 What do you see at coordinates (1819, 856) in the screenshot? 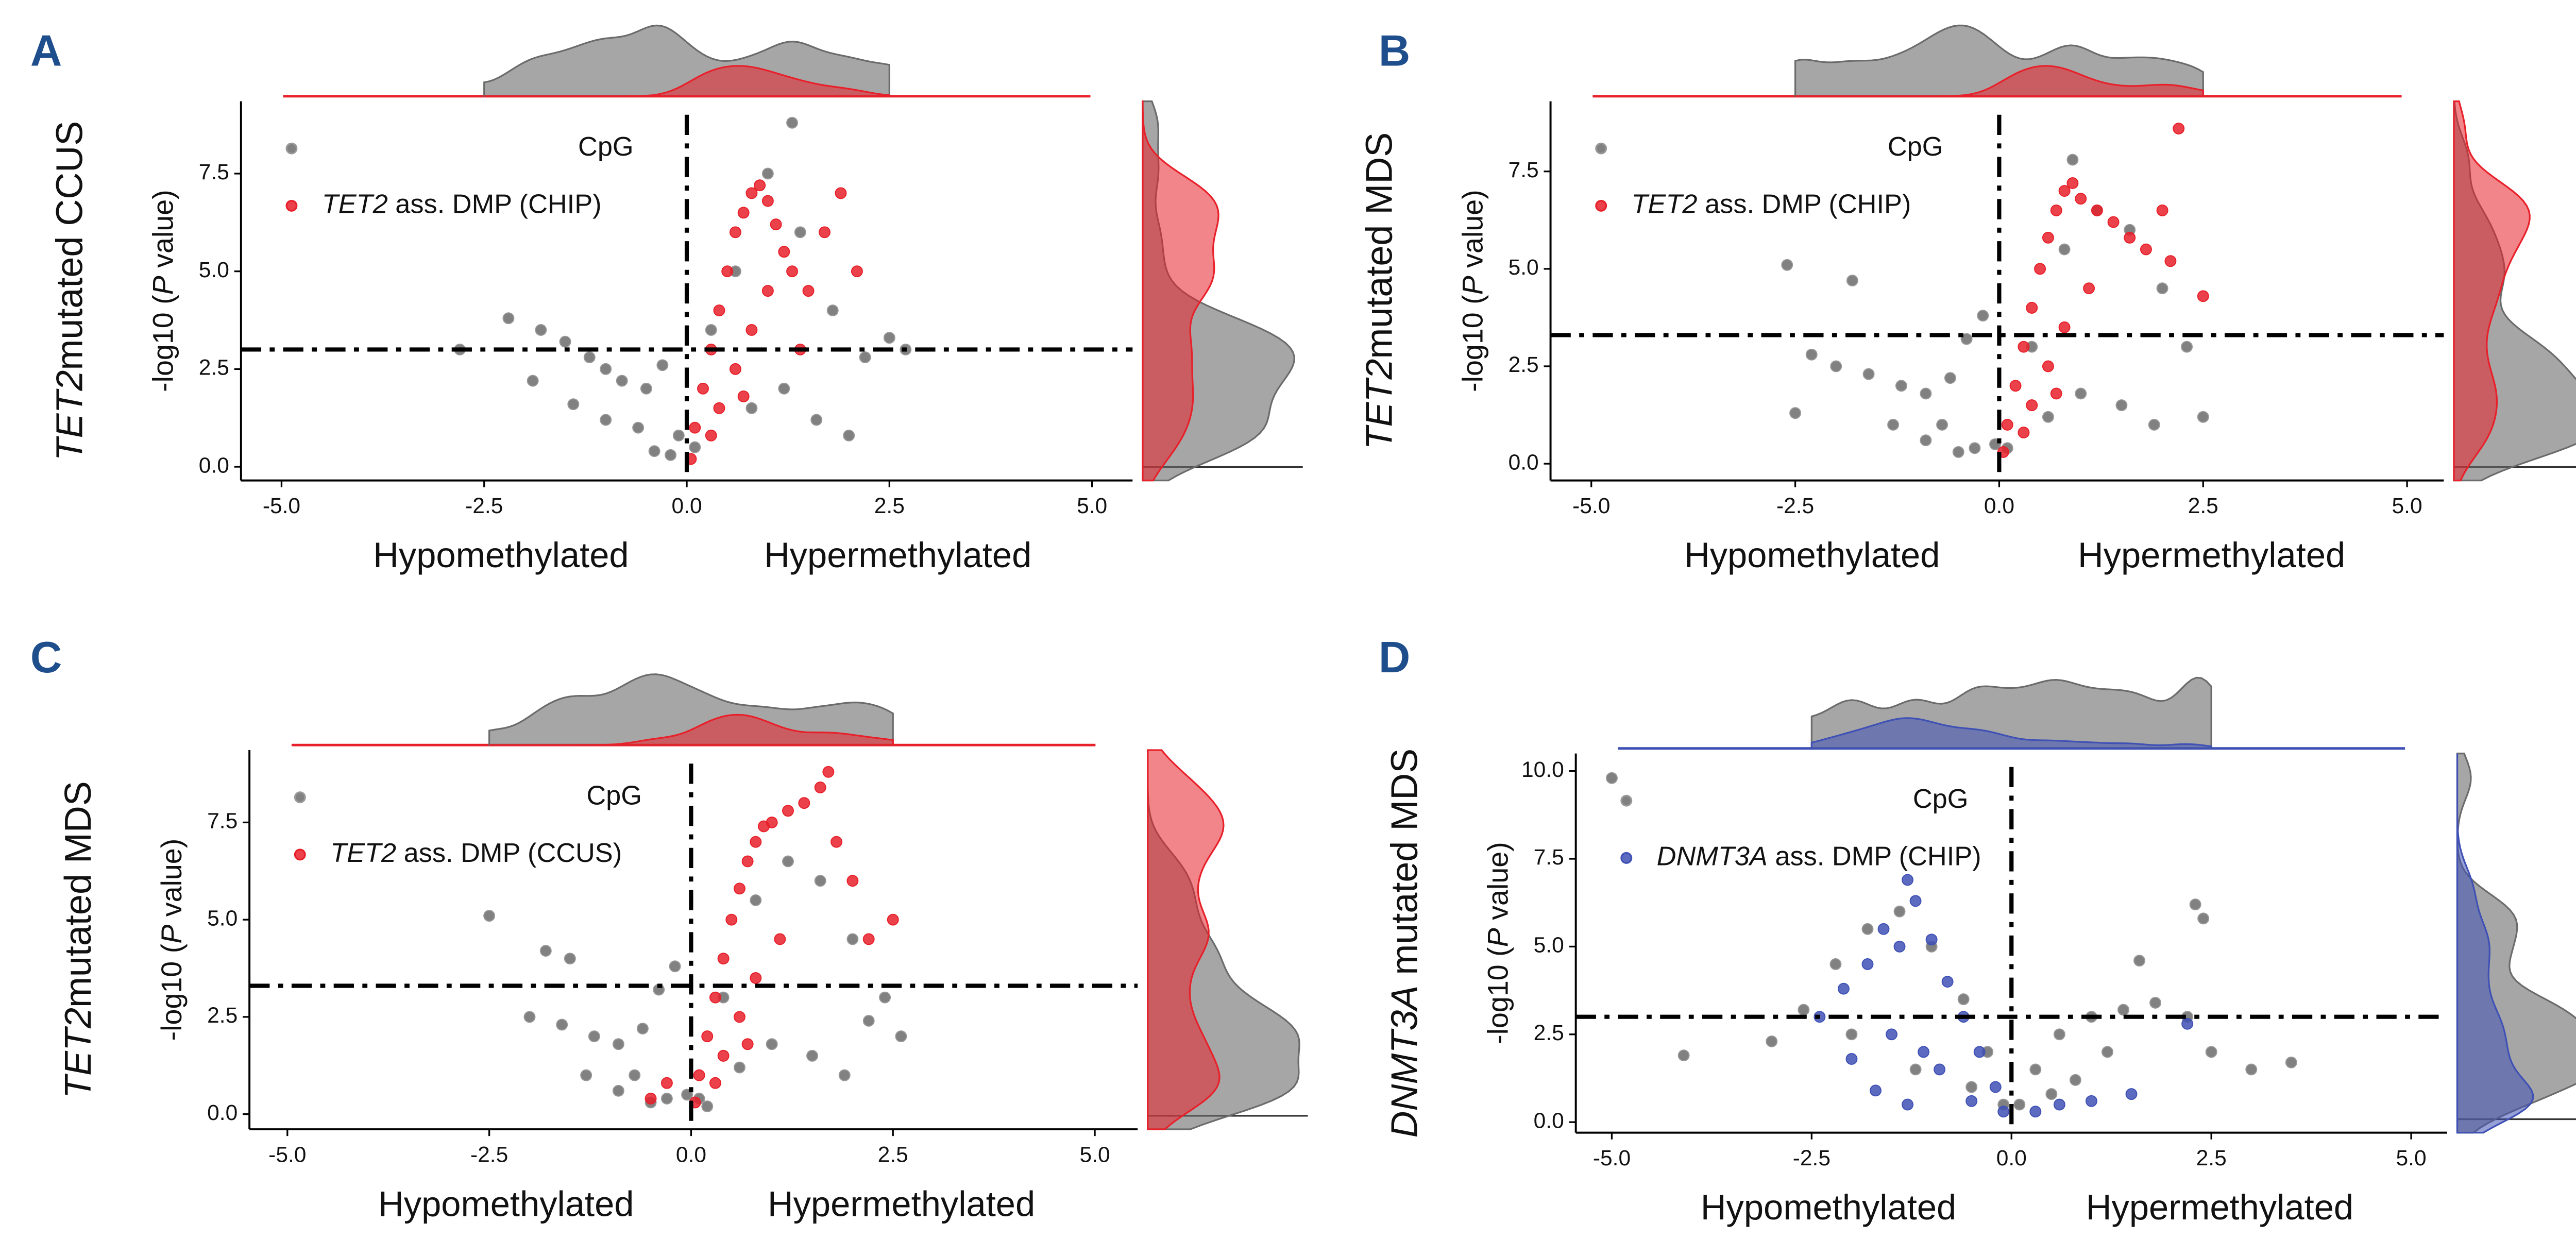
I see `legend-label: DNMT3A ass. DMP (CHIP)` at bounding box center [1819, 856].